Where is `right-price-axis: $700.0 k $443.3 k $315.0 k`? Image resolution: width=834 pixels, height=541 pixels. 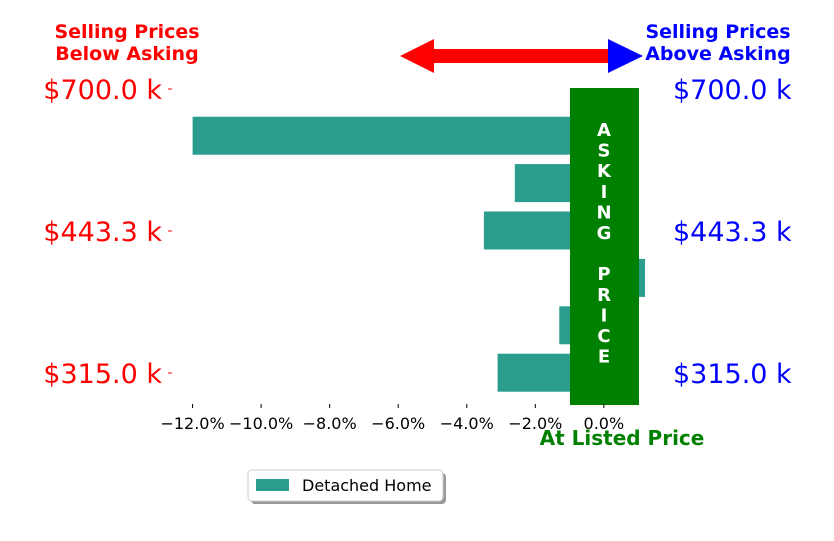
right-price-axis: $700.0 k $443.3 k $315.0 k is located at coordinates (732, 232).